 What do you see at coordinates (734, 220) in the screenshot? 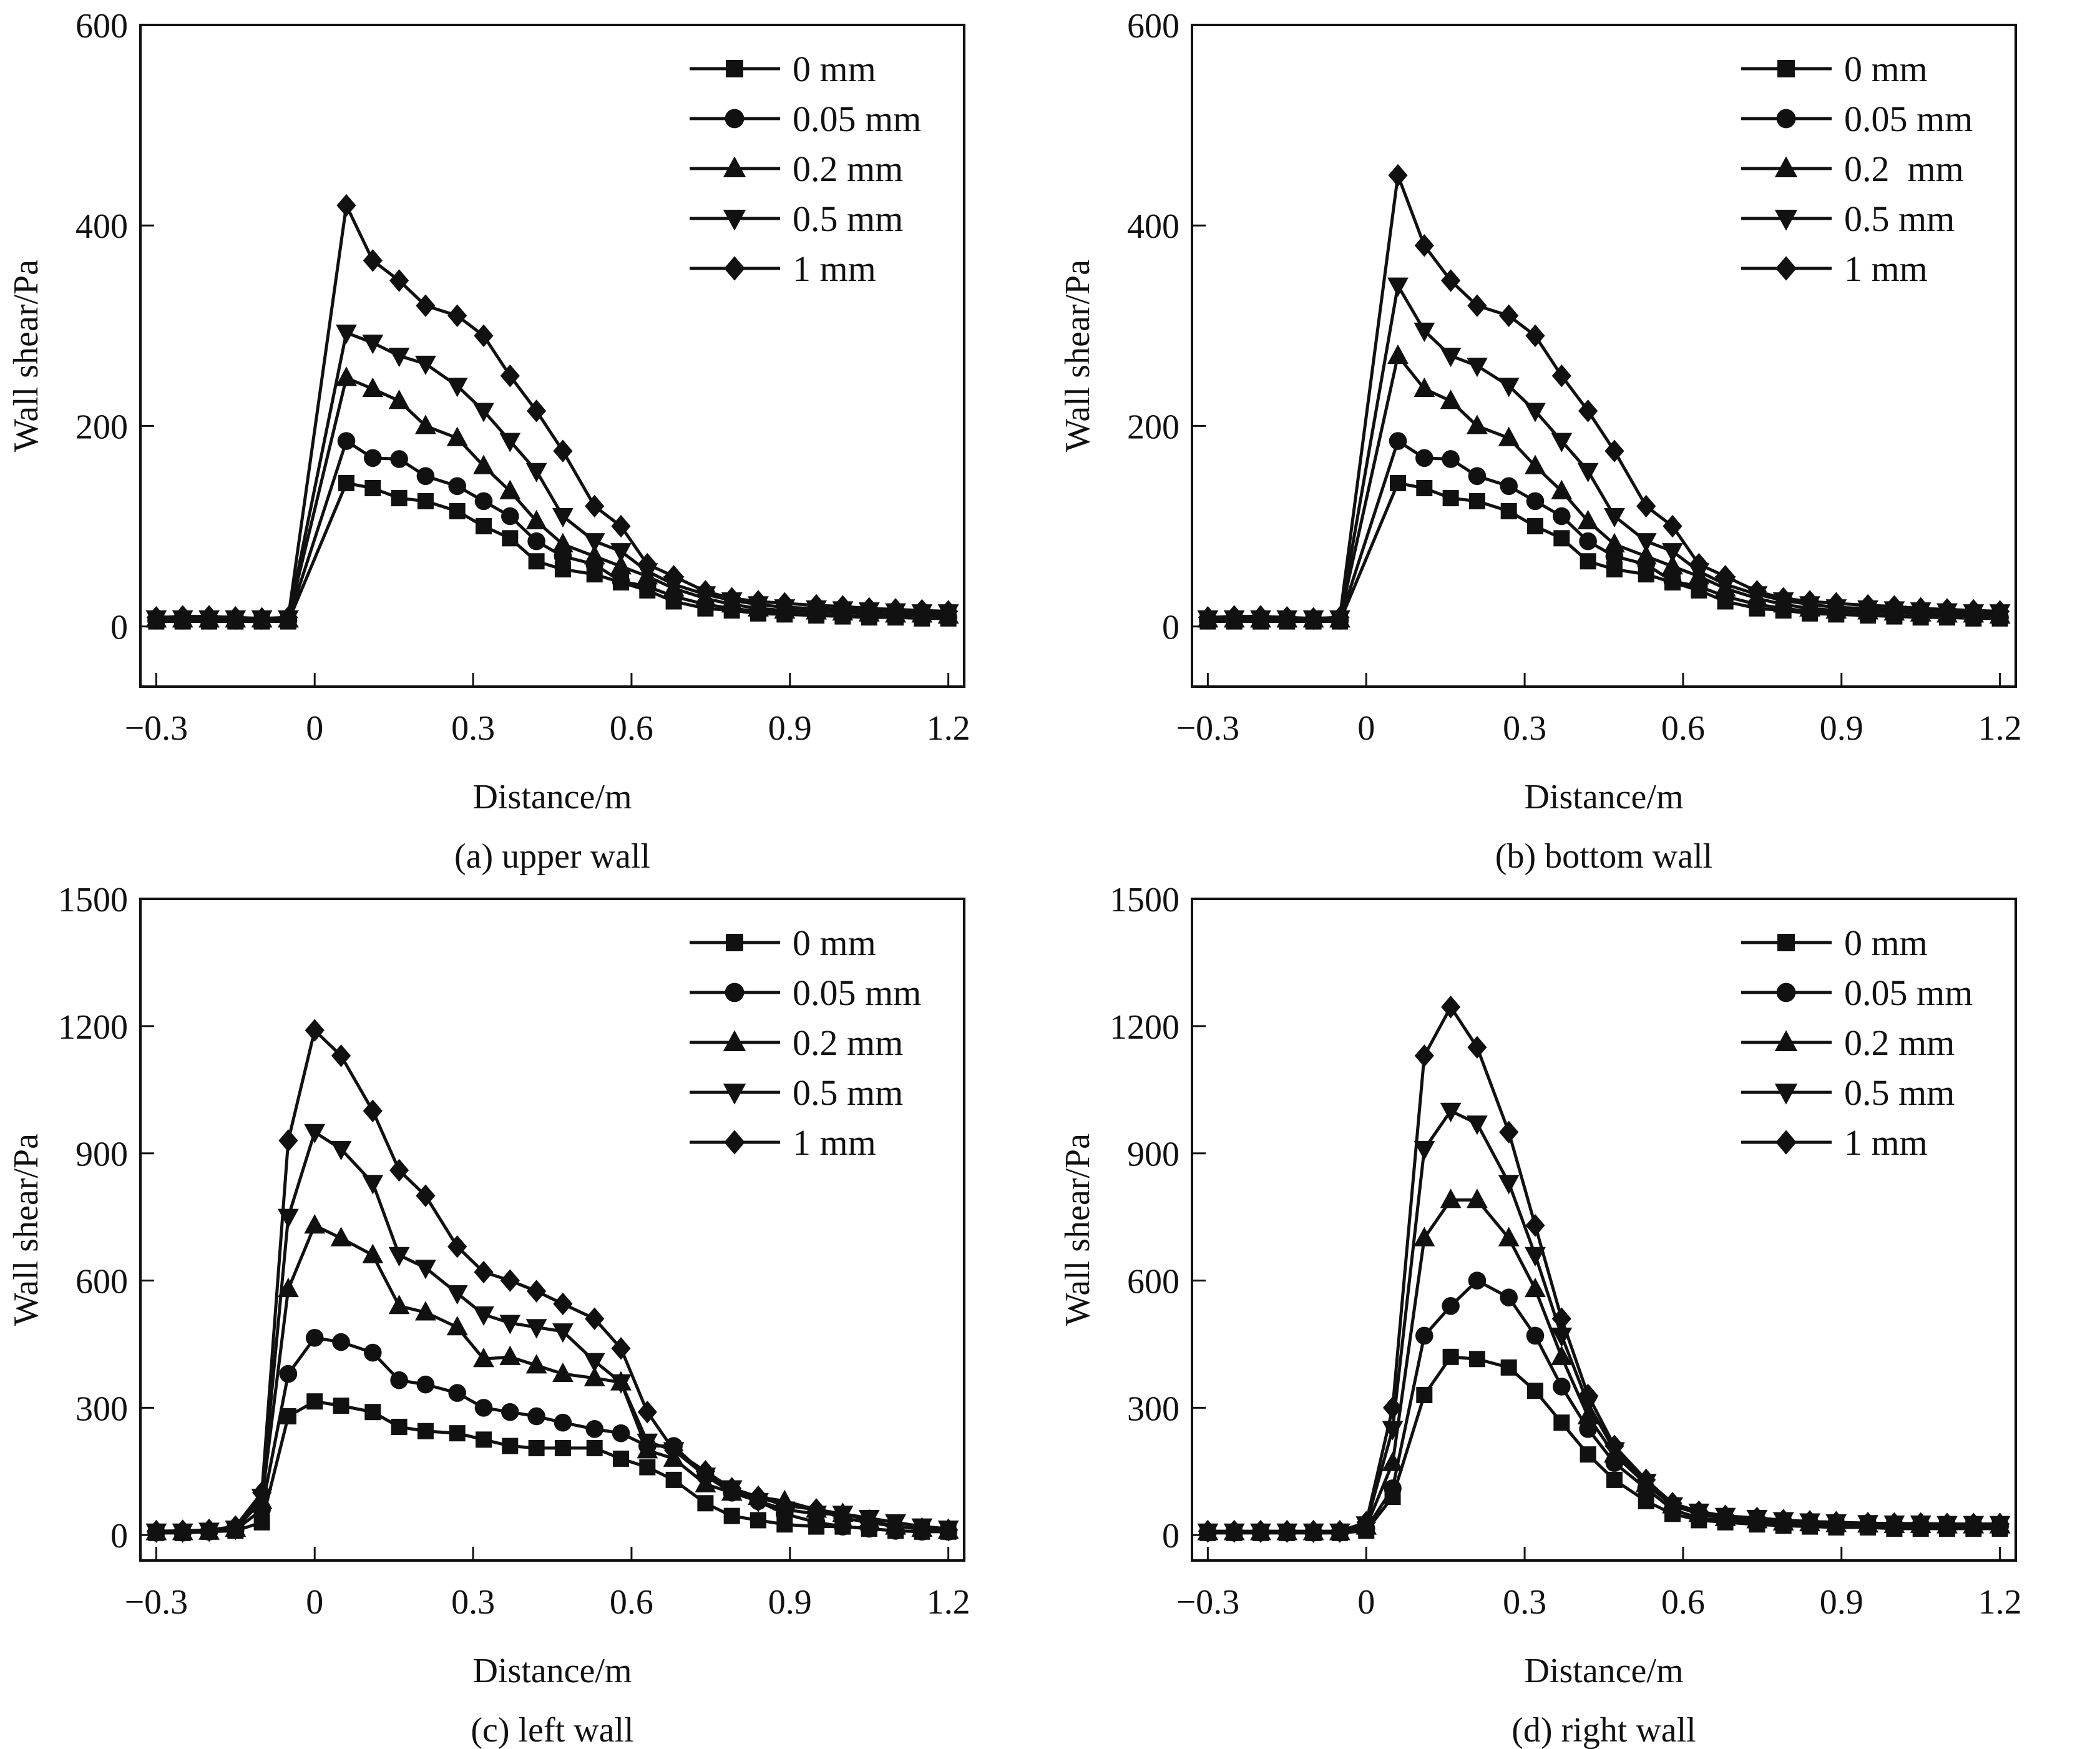
I see `legend-marker-triangle-down-icon` at bounding box center [734, 220].